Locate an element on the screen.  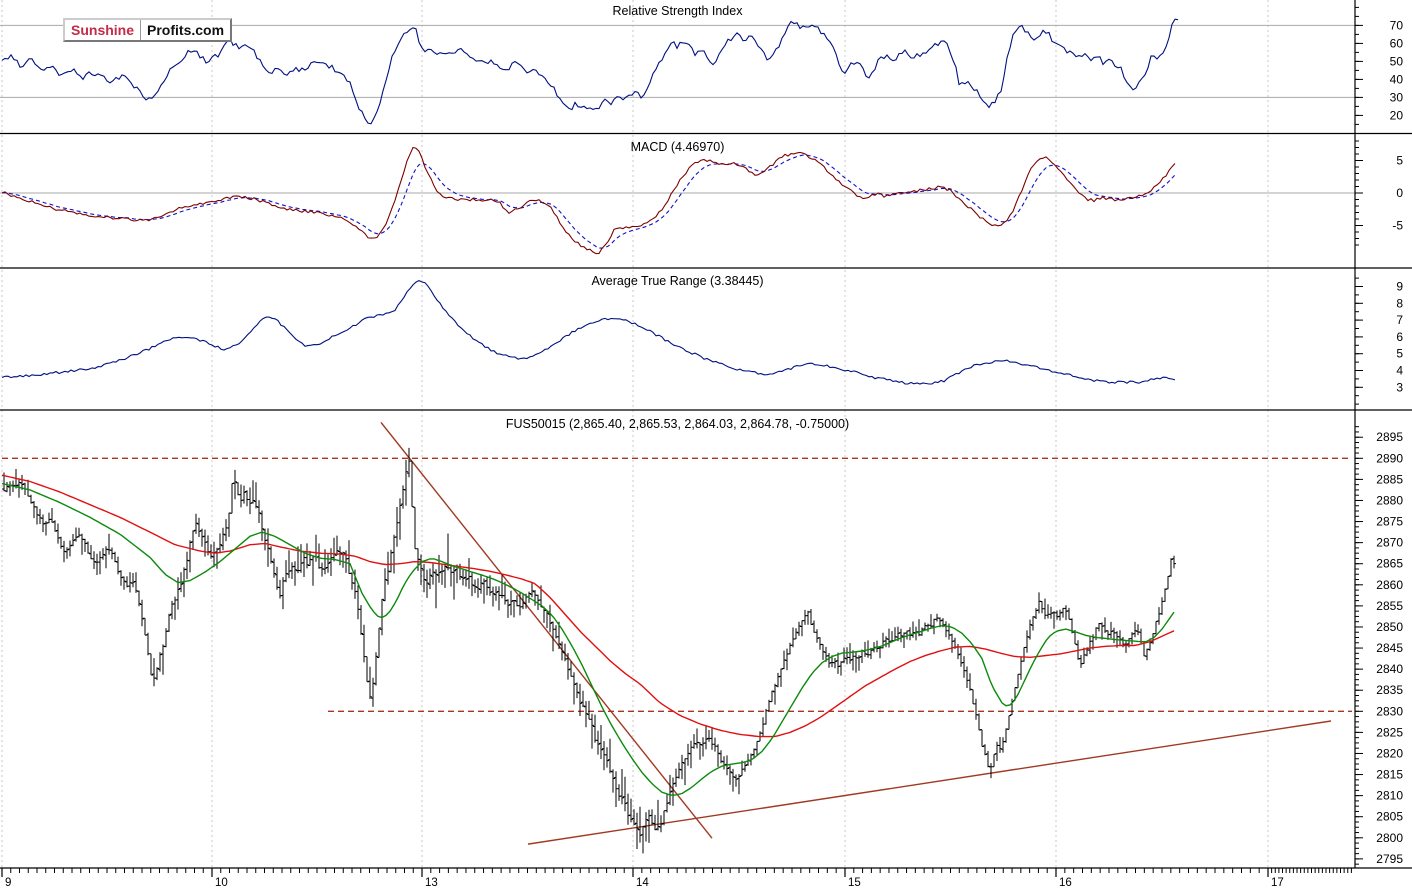
axis-label: 8 is located at coordinates (1399, 303).